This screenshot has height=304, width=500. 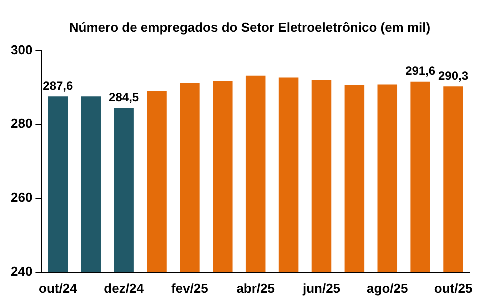 I want to click on y-tick-label: 260, so click(x=21, y=198).